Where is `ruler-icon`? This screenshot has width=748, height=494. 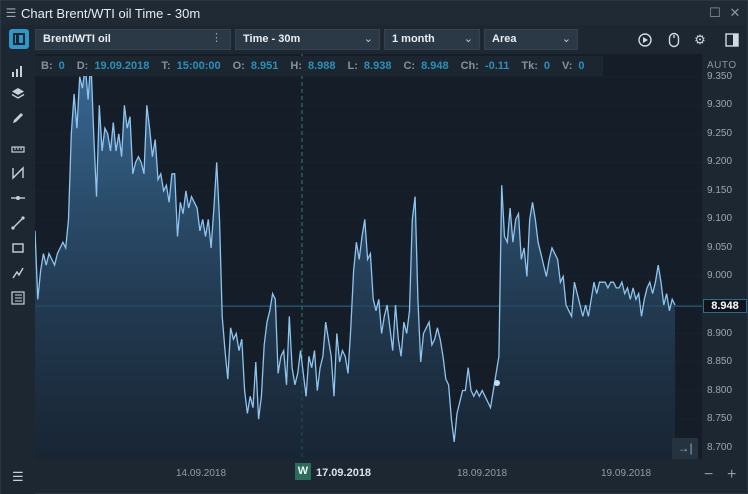 ruler-icon is located at coordinates (18, 151).